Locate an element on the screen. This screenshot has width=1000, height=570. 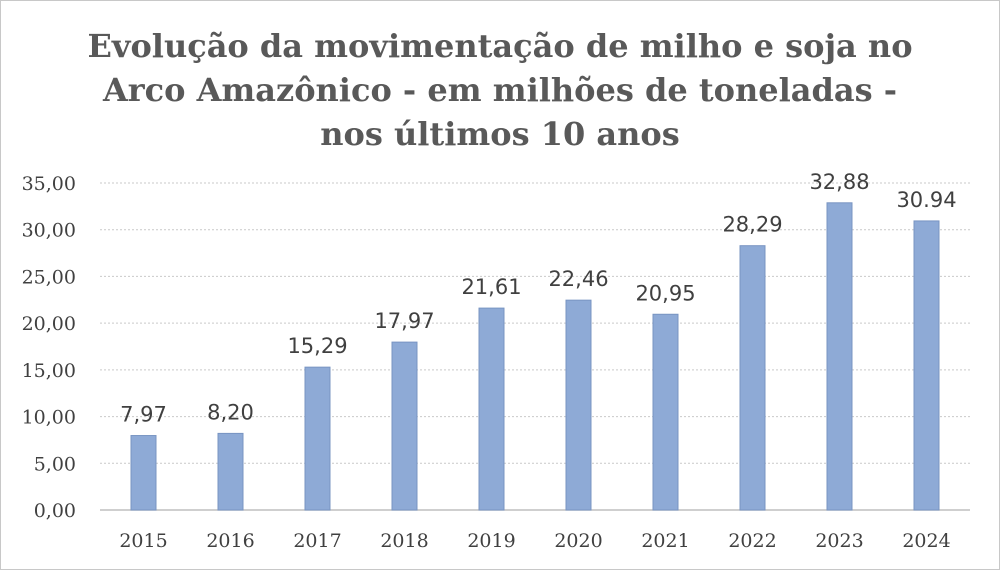
data-label: 8,20 is located at coordinates (230, 412).